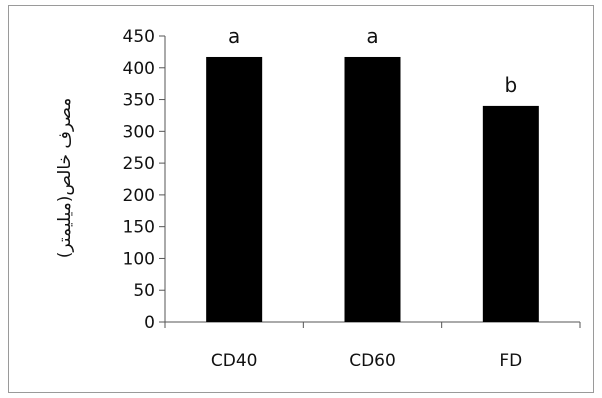  I want to click on data-labels: a a b, so click(372, 60).